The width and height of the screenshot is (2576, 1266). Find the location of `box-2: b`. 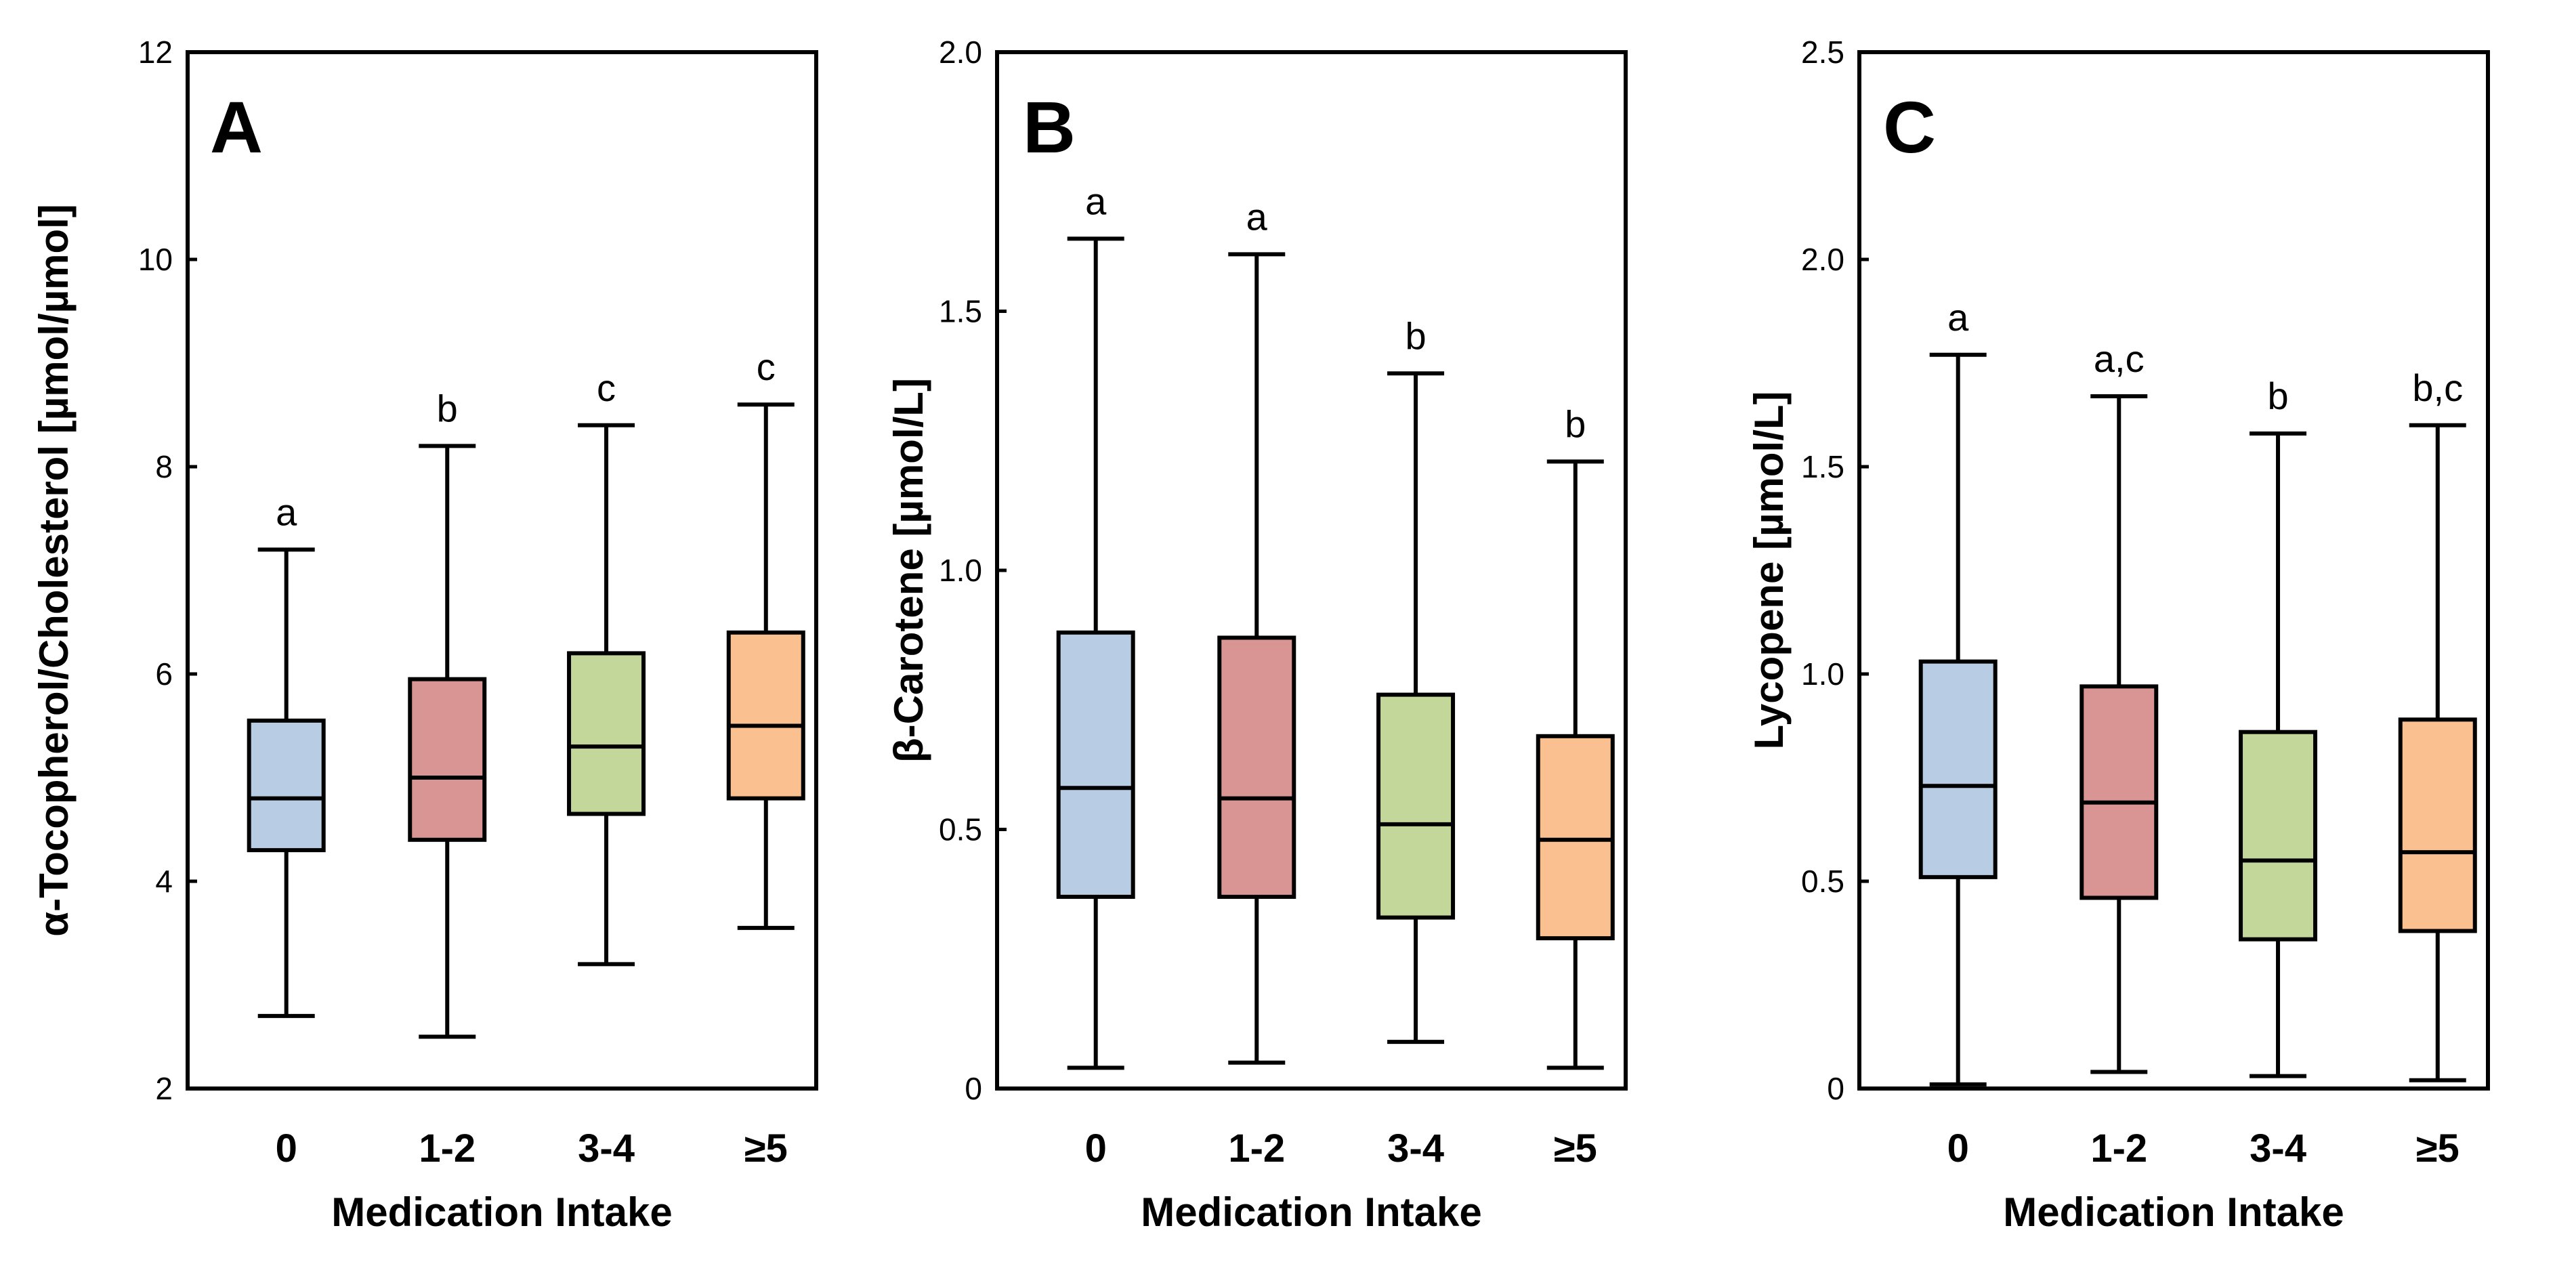

box-2: b is located at coordinates (447, 713).